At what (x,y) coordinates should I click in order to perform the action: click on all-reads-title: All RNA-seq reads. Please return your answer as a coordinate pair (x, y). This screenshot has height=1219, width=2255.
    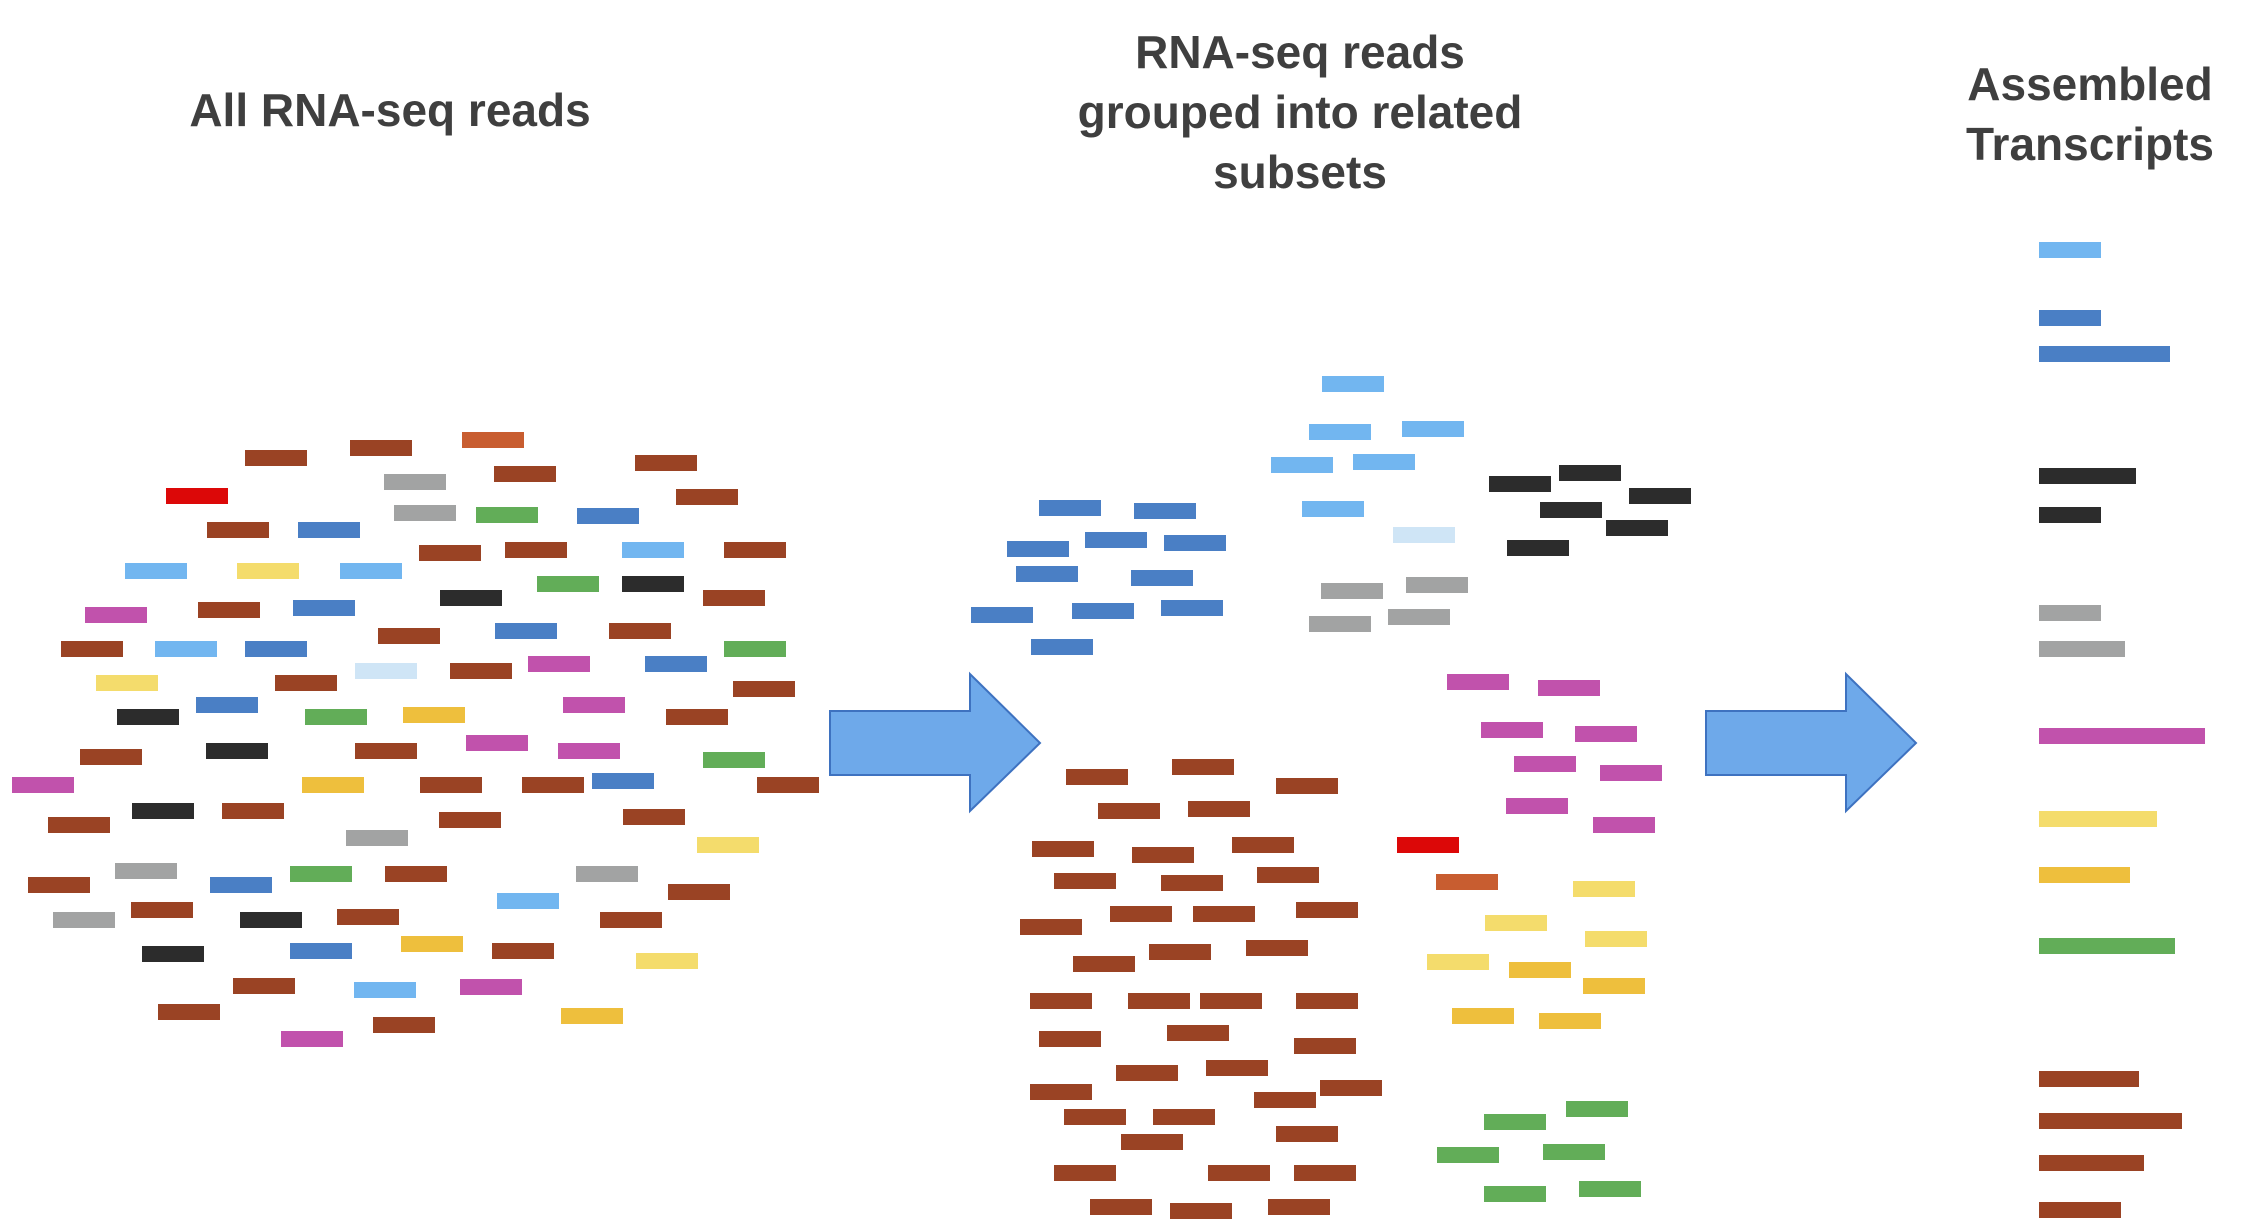
    Looking at the image, I should click on (390, 110).